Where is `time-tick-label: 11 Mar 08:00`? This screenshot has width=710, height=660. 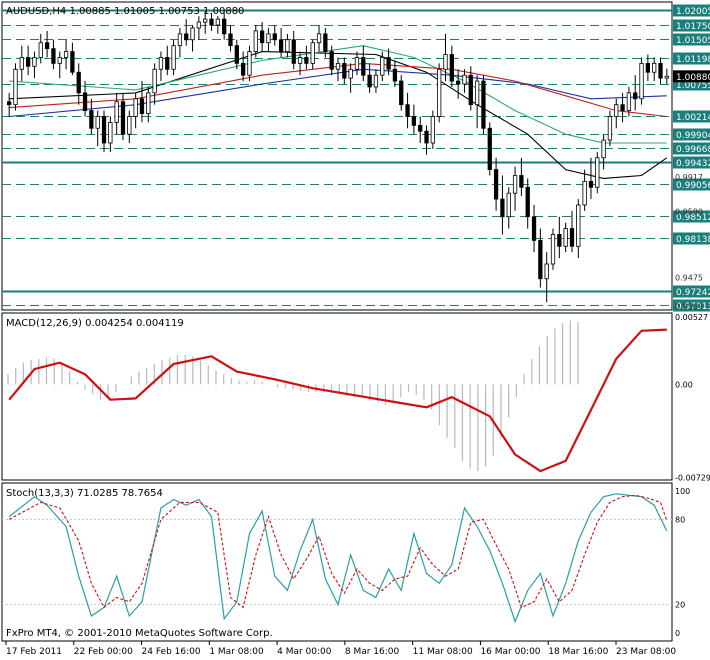 time-tick-label: 11 Mar 08:00 is located at coordinates (443, 651).